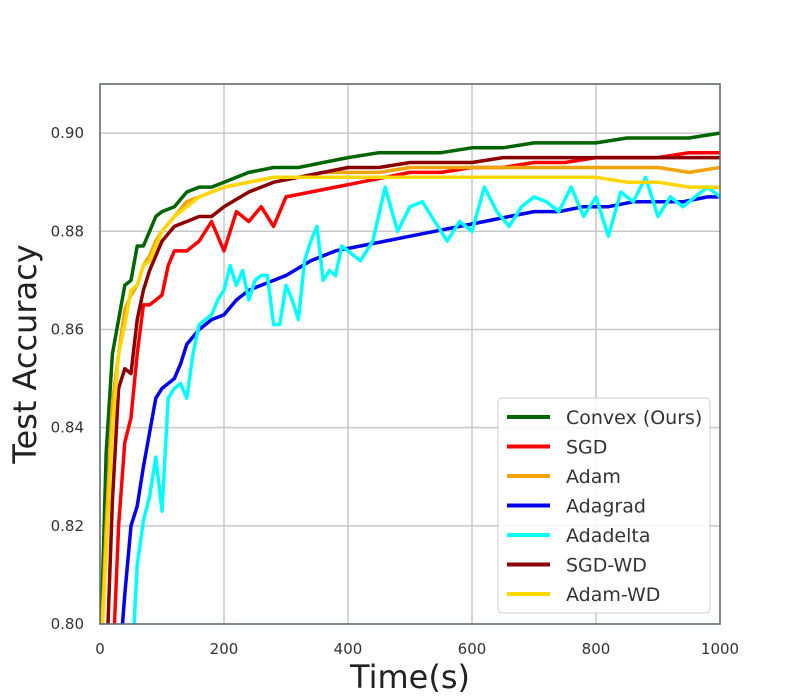 The image size is (800, 700). I want to click on legend-label-adadelta: Adadelta, so click(608, 536).